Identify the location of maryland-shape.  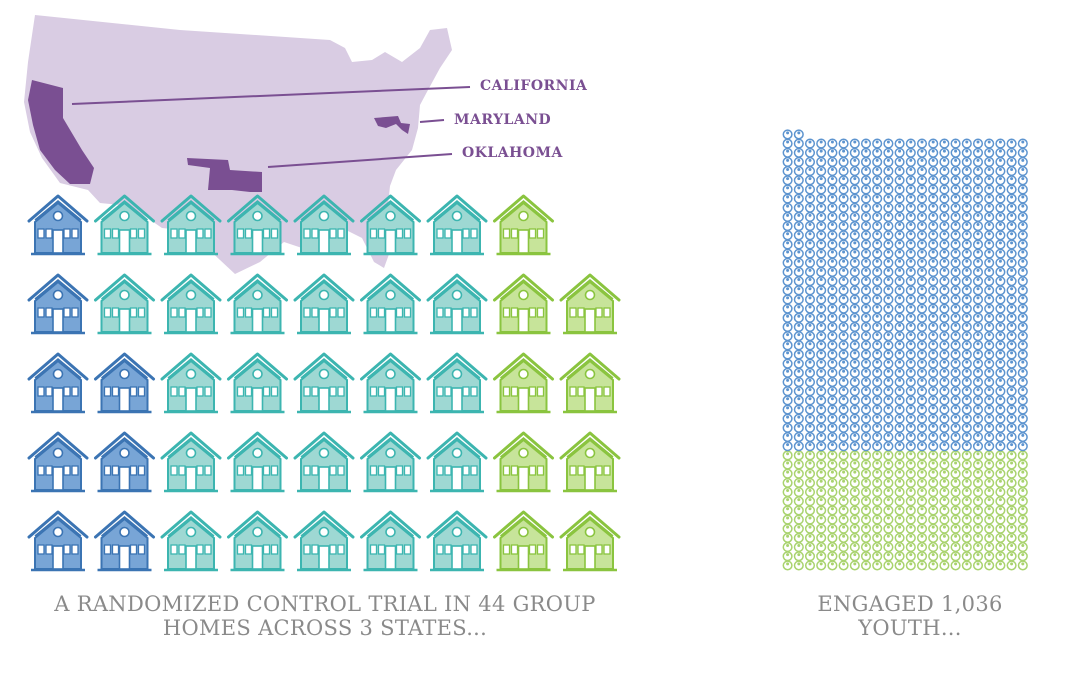
(392, 125).